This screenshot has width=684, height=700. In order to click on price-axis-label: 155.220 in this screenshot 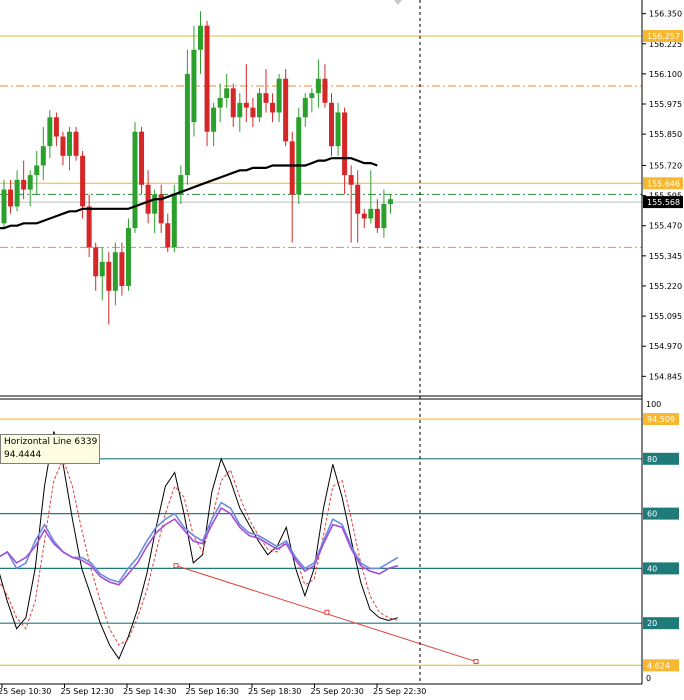, I will do `click(665, 286)`.